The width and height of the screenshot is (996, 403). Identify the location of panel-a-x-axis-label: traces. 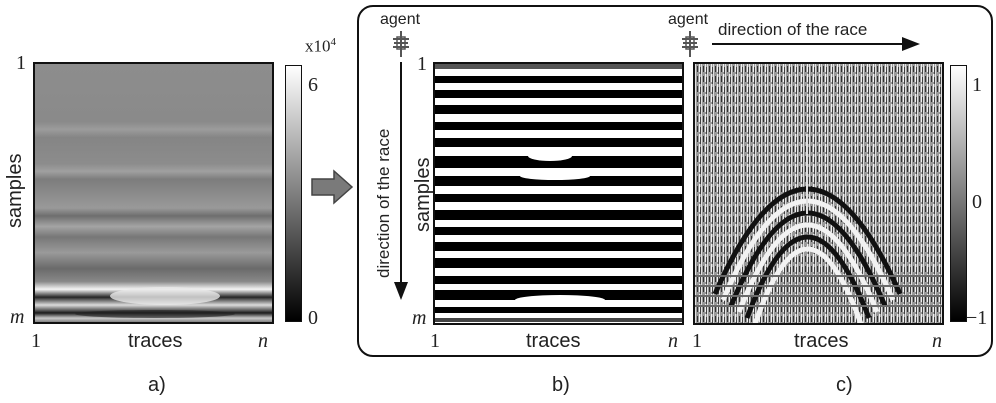
(155, 341).